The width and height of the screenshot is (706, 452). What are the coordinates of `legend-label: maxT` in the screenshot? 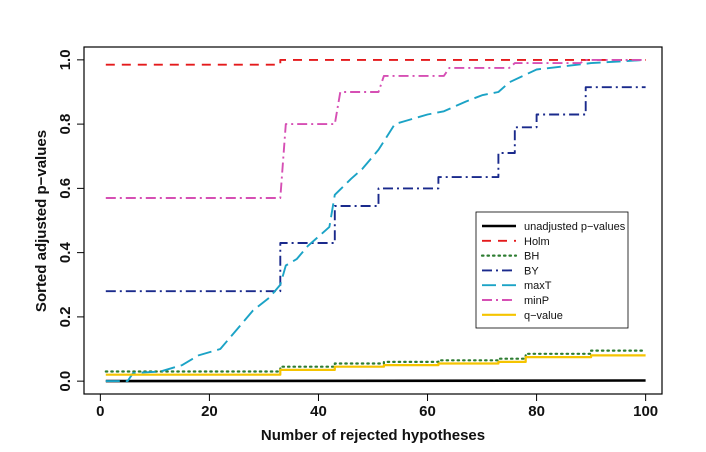 It's located at (538, 286).